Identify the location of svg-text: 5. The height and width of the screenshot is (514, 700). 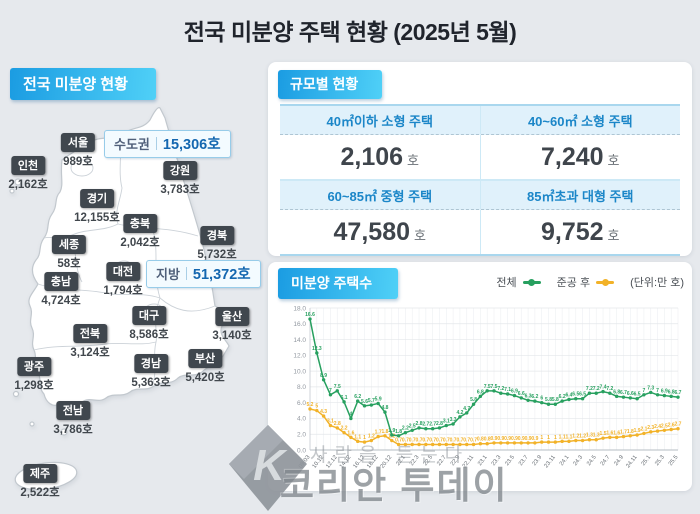
(316, 407).